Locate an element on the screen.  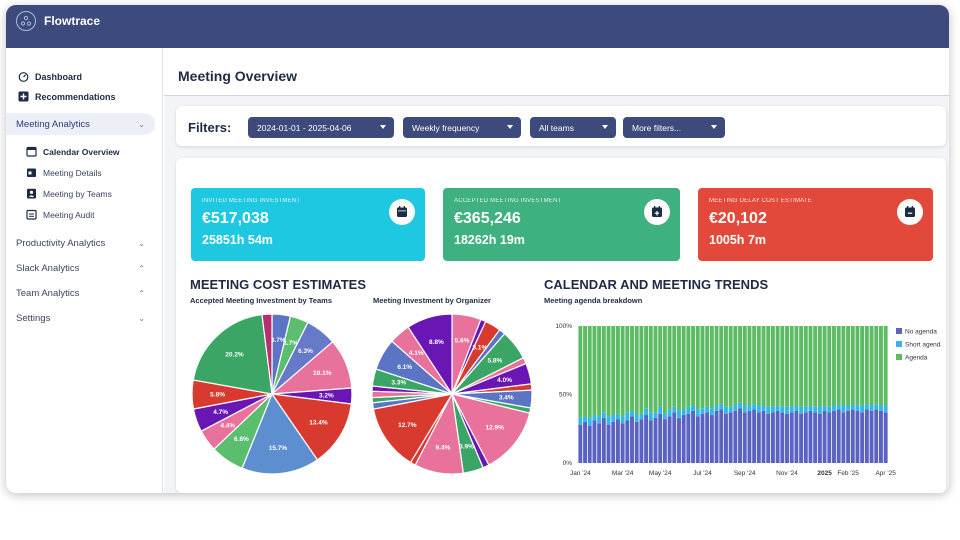
frequency-dropdown: Weekly frequency is located at coordinates (462, 127).